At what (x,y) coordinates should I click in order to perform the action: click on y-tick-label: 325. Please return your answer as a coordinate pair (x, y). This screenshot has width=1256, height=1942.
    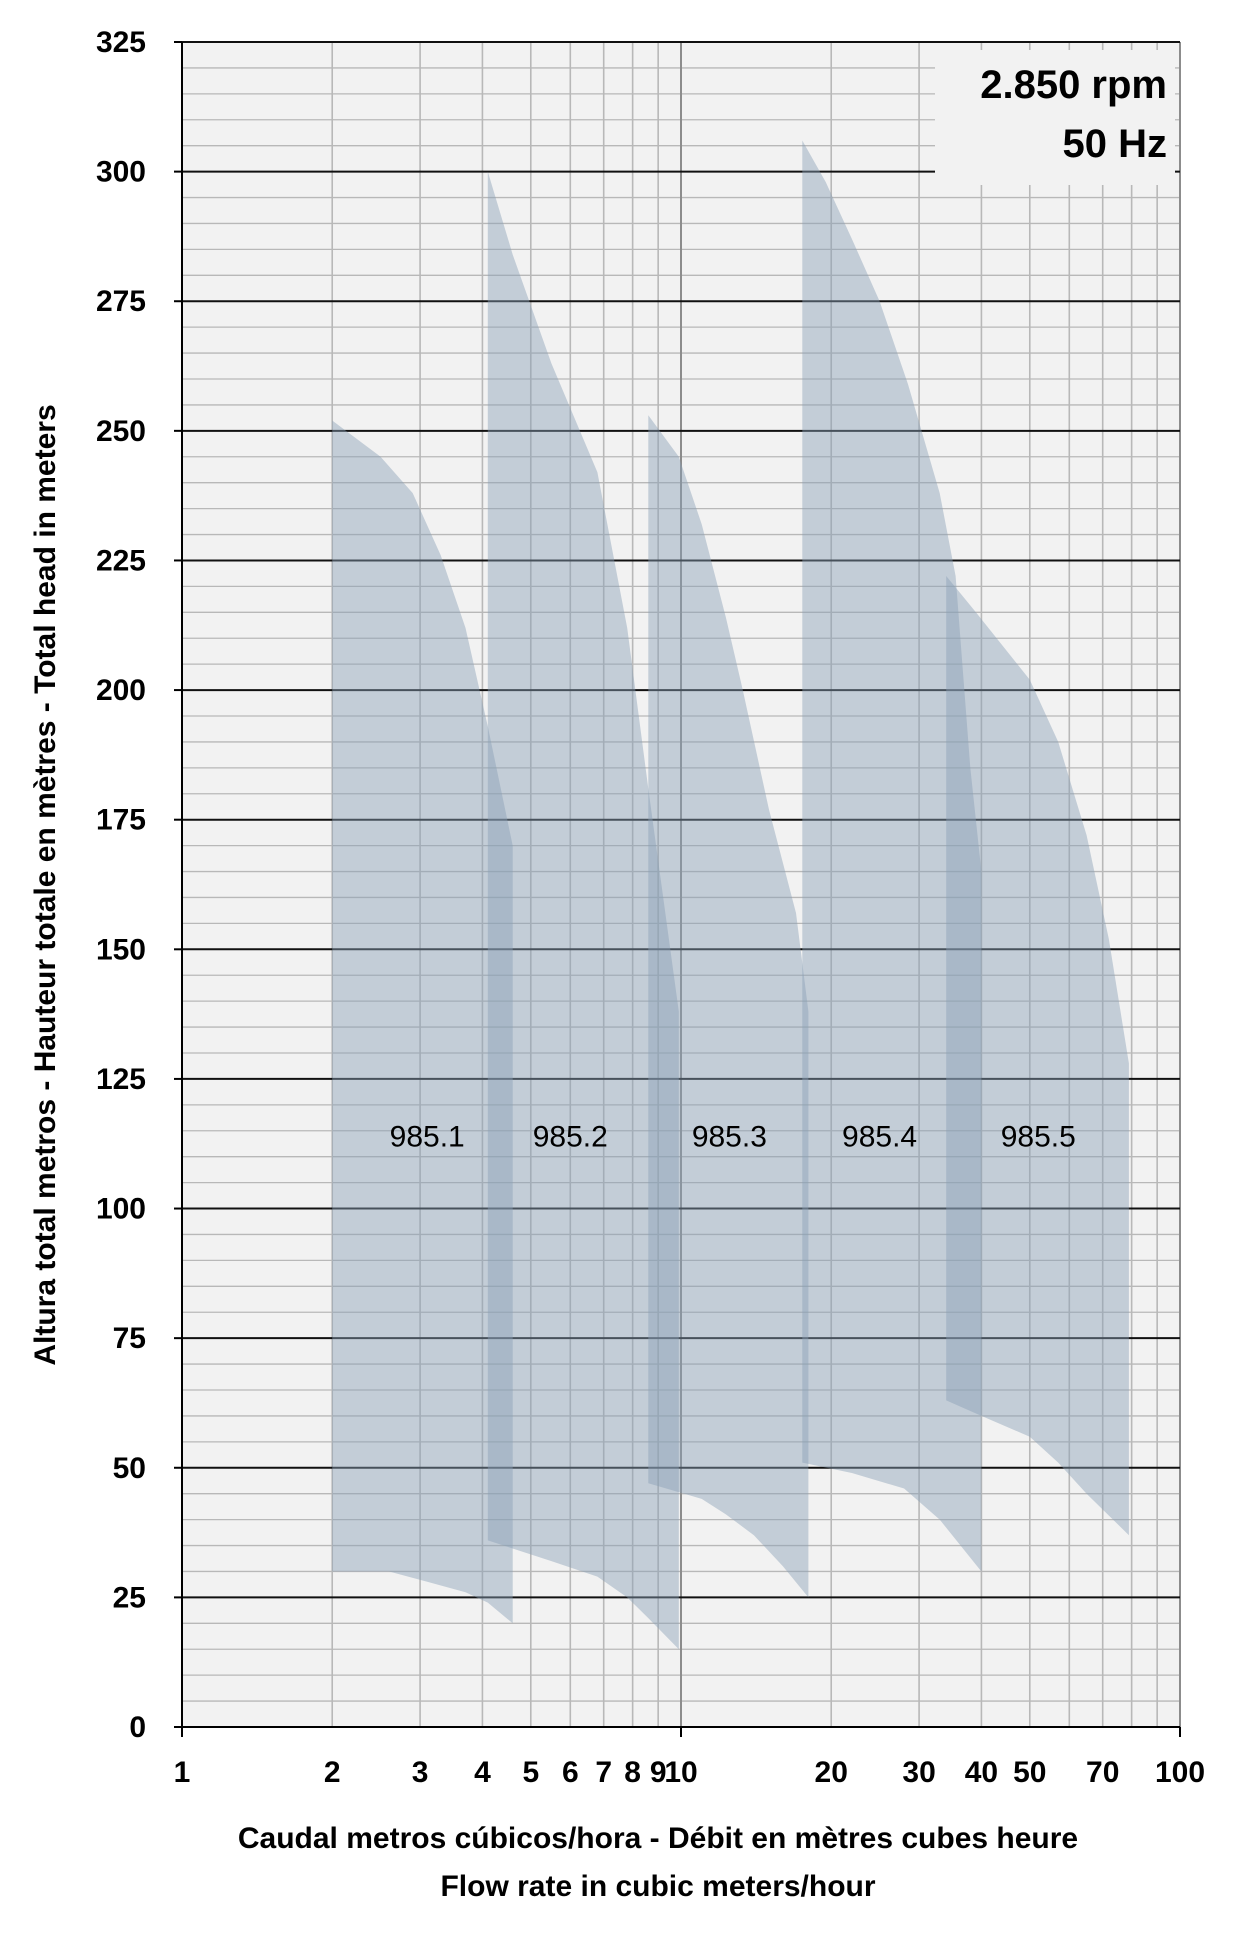
    Looking at the image, I should click on (121, 42).